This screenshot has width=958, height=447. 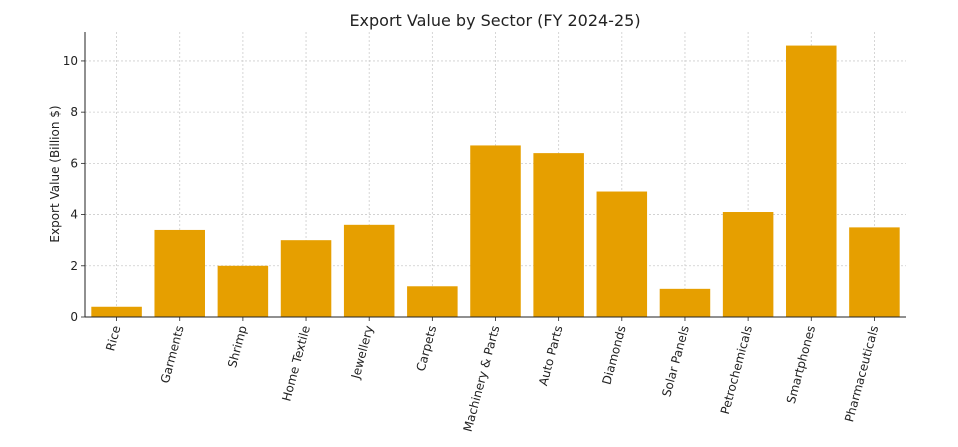 I want to click on bar-rice, so click(x=116, y=311).